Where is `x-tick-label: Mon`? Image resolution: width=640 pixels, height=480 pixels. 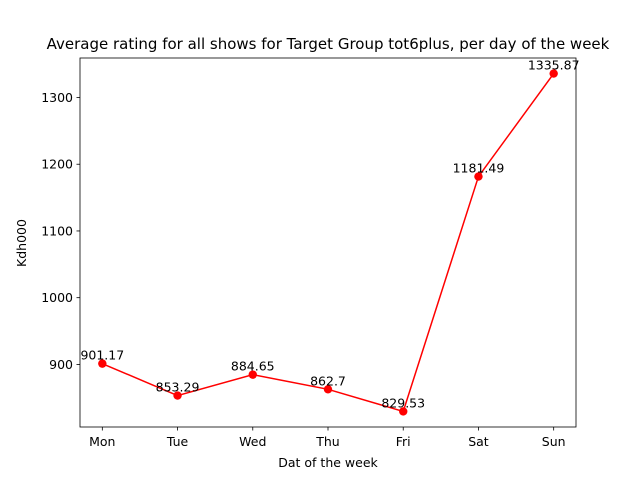 x-tick-label: Mon is located at coordinates (102, 441).